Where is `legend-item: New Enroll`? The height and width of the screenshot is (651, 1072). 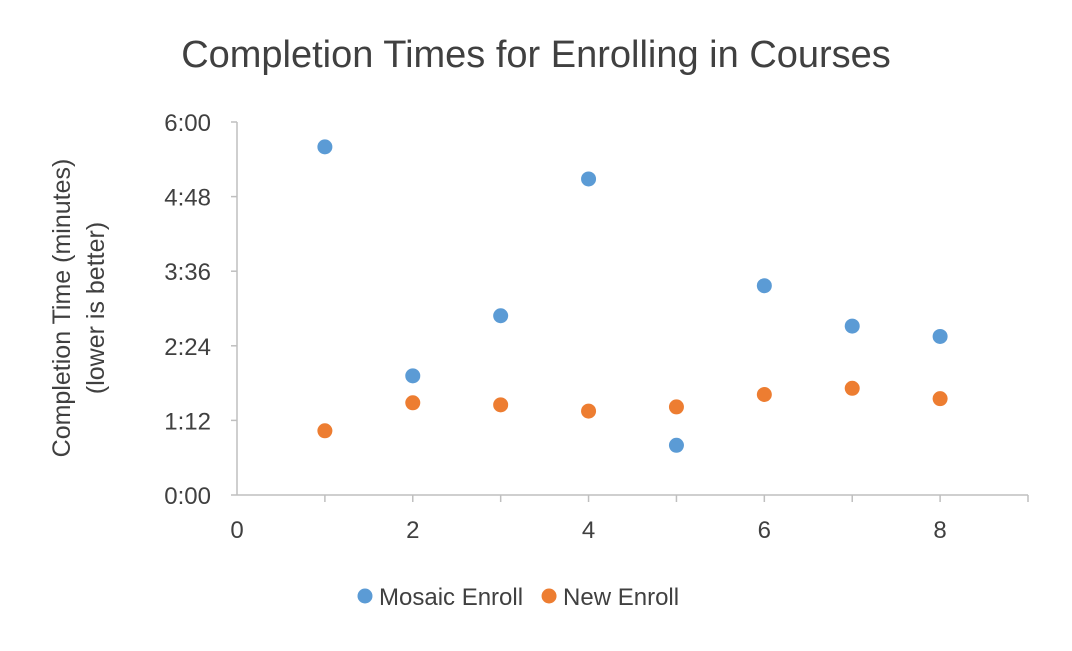 legend-item: New Enroll is located at coordinates (610, 597).